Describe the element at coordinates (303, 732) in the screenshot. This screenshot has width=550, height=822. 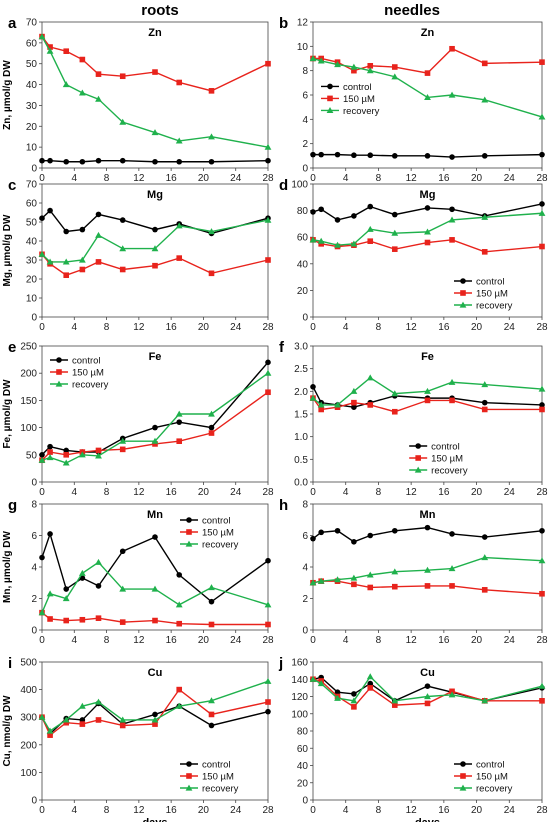
I see `y-tick-label: 80` at that location.